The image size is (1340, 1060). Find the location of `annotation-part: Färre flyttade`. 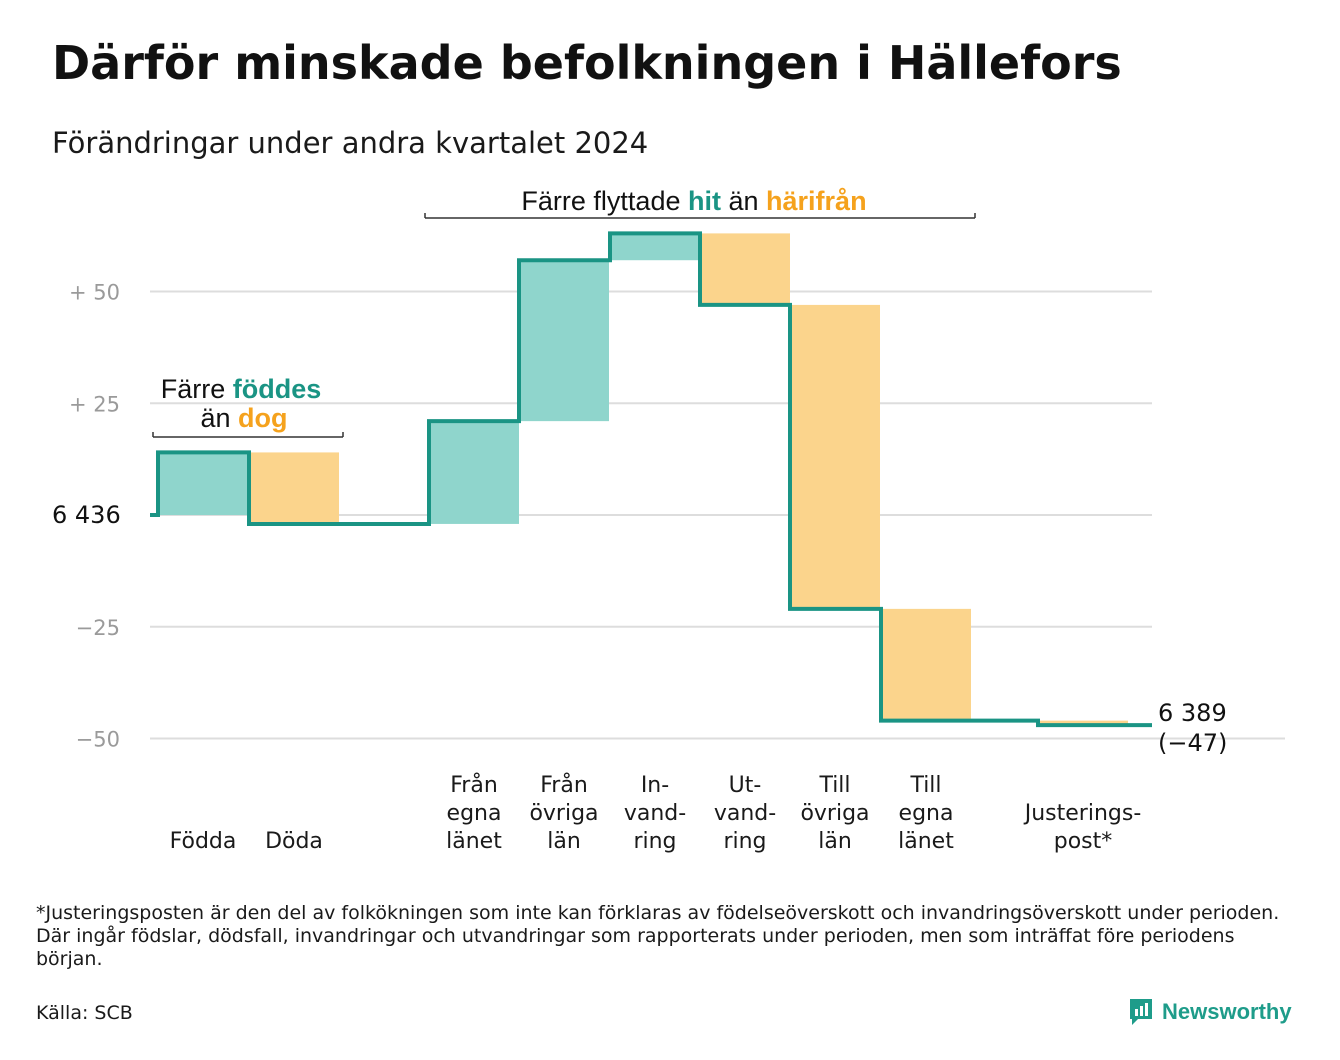

annotation-part: Färre flyttade is located at coordinates (604, 201).